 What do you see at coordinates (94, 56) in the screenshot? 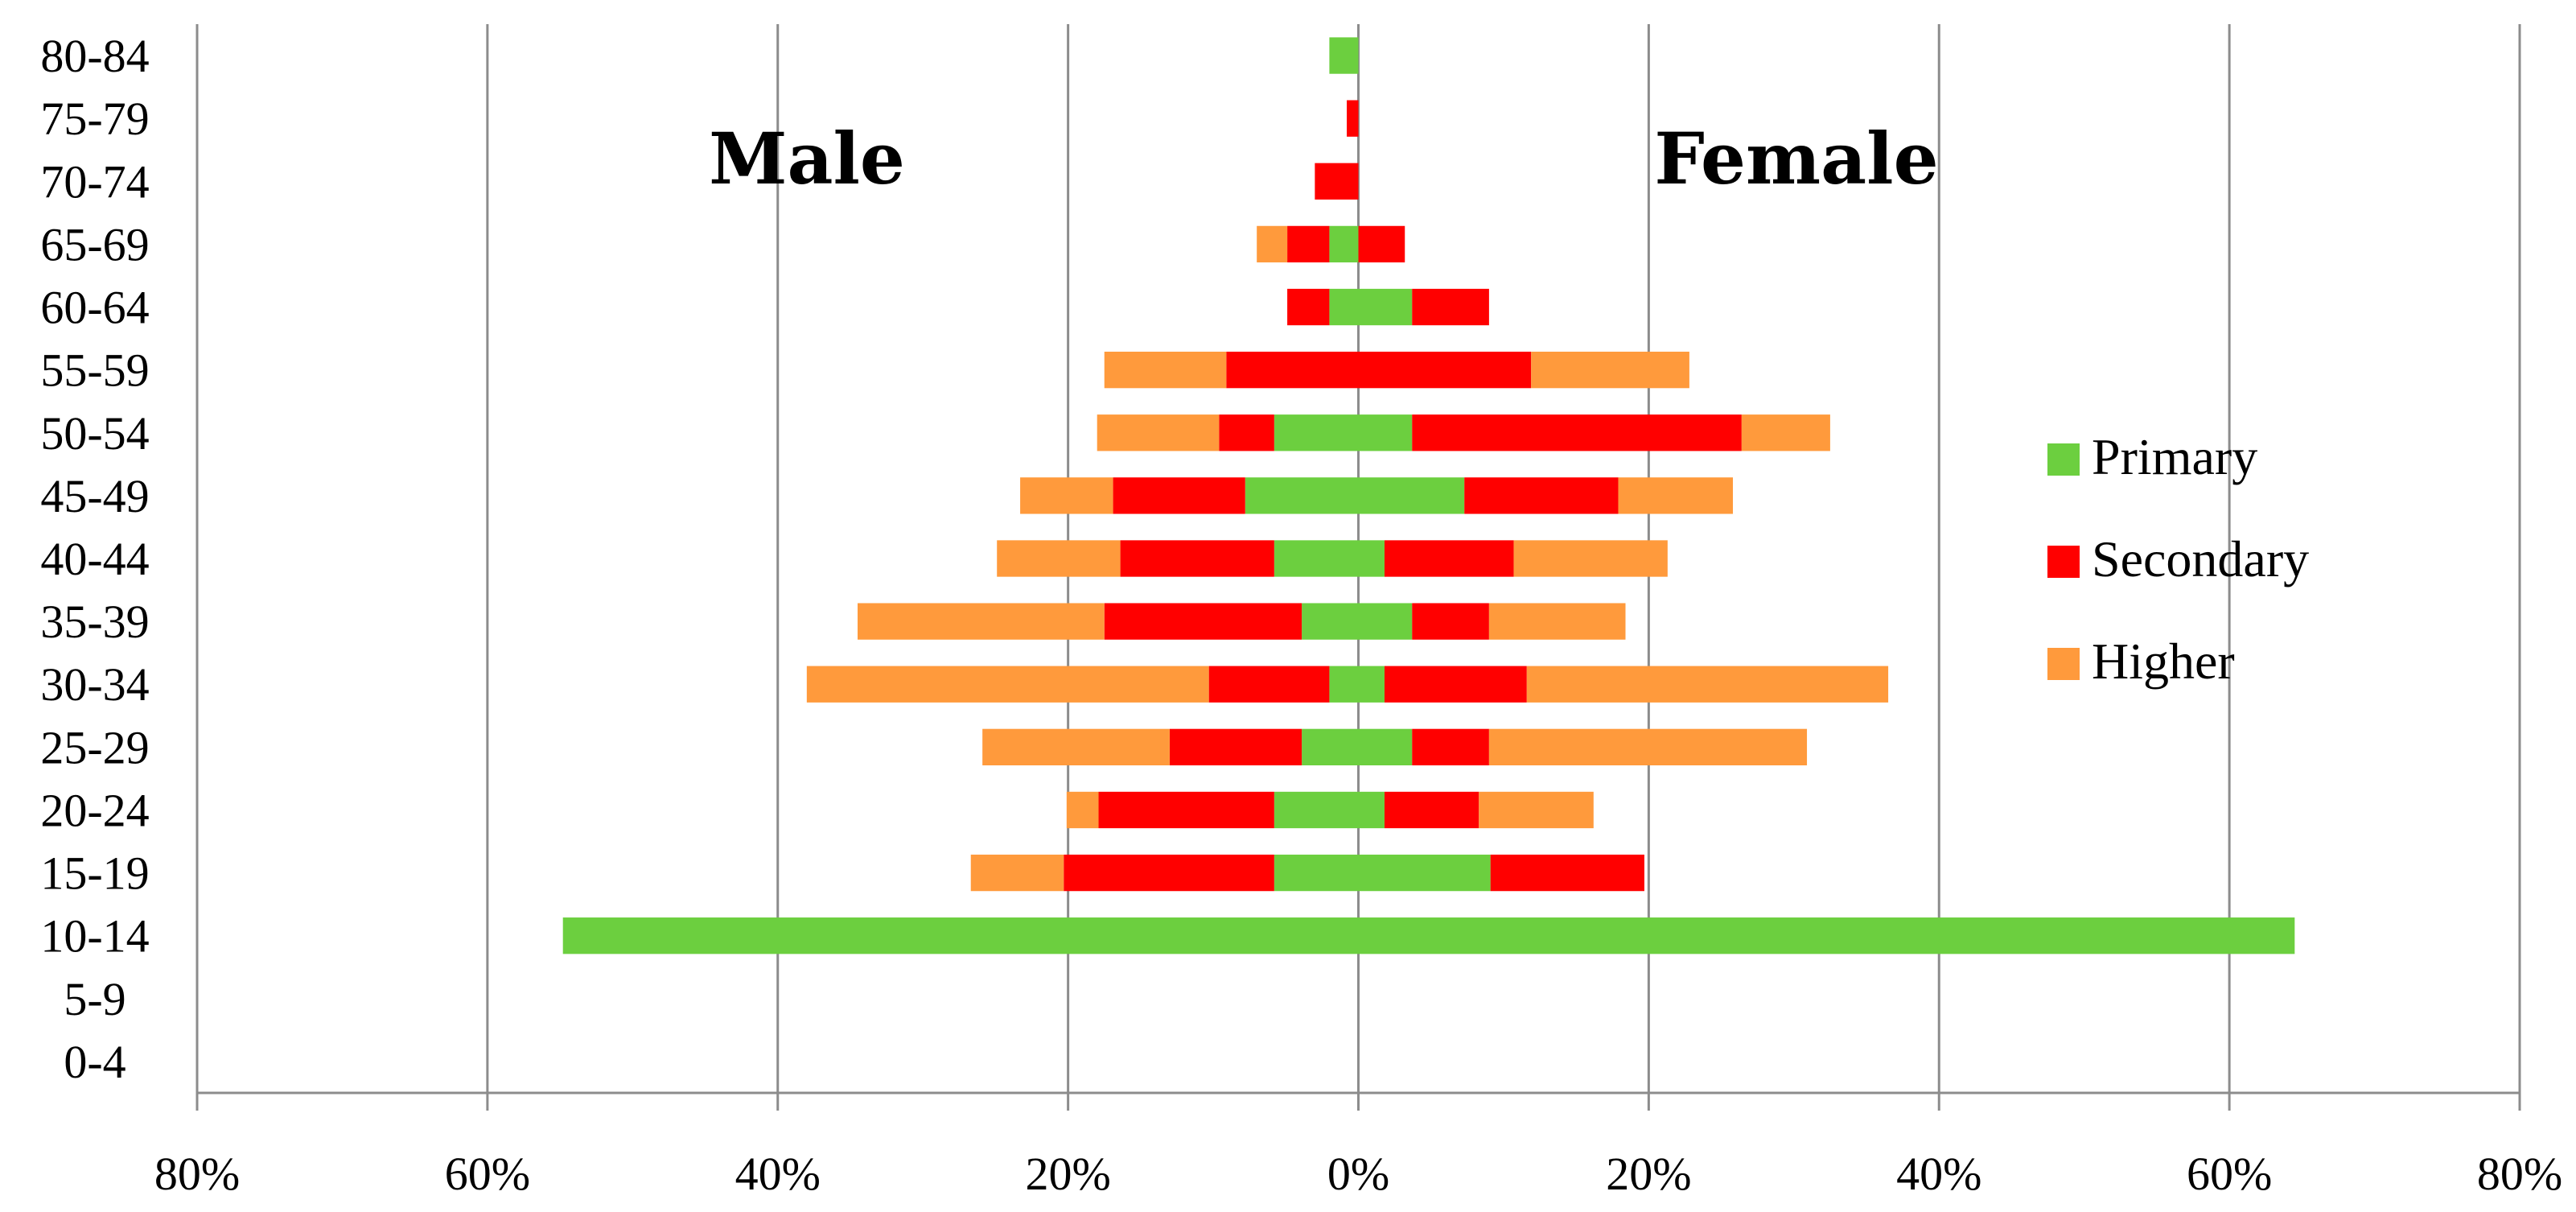
I see `y-tick-label: 80-84` at bounding box center [94, 56].